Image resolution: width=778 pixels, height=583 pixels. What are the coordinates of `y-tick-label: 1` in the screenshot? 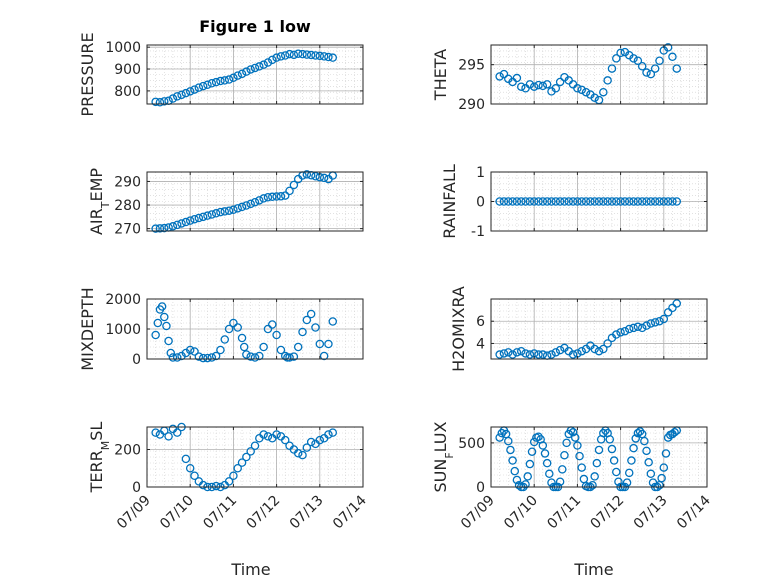 It's located at (480, 173).